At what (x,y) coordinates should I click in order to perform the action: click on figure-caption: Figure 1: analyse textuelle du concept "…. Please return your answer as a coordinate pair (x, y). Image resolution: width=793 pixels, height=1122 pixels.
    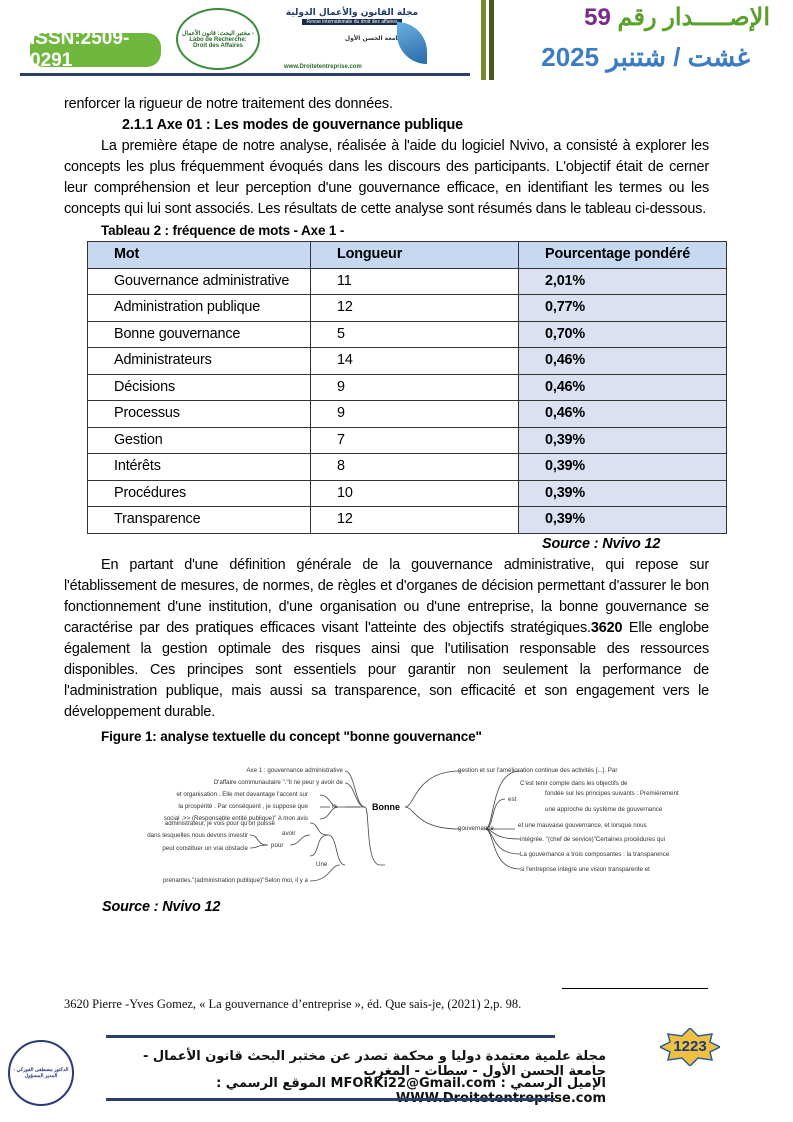
    Looking at the image, I should click on (291, 736).